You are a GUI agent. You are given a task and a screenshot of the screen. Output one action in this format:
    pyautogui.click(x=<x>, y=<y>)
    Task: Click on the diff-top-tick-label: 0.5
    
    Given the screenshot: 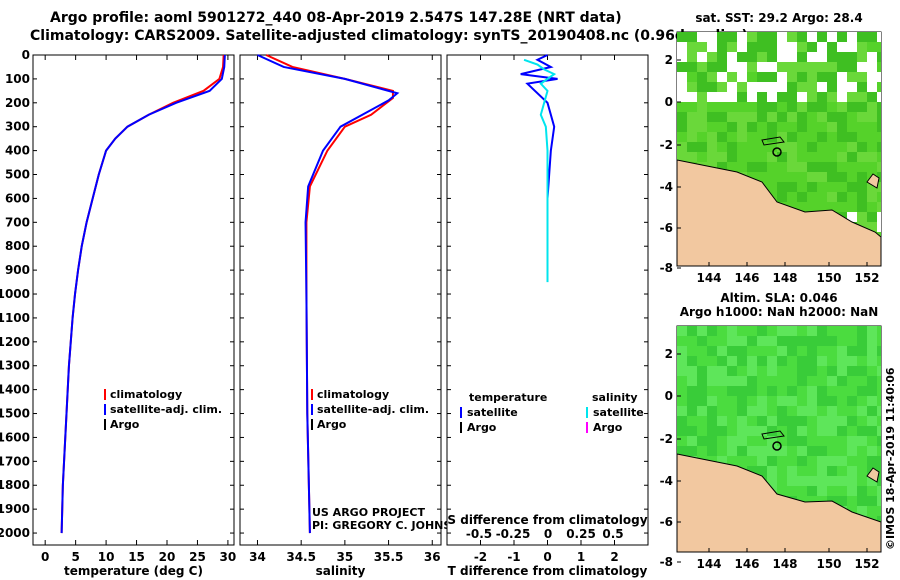 What is the action you would take?
    pyautogui.click(x=612, y=534)
    